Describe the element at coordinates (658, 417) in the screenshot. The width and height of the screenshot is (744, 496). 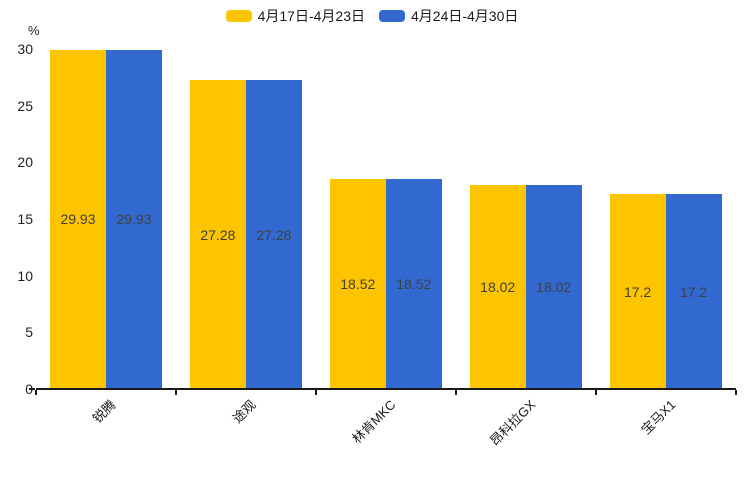
I see `x-axis-category-label: 宝马X1` at that location.